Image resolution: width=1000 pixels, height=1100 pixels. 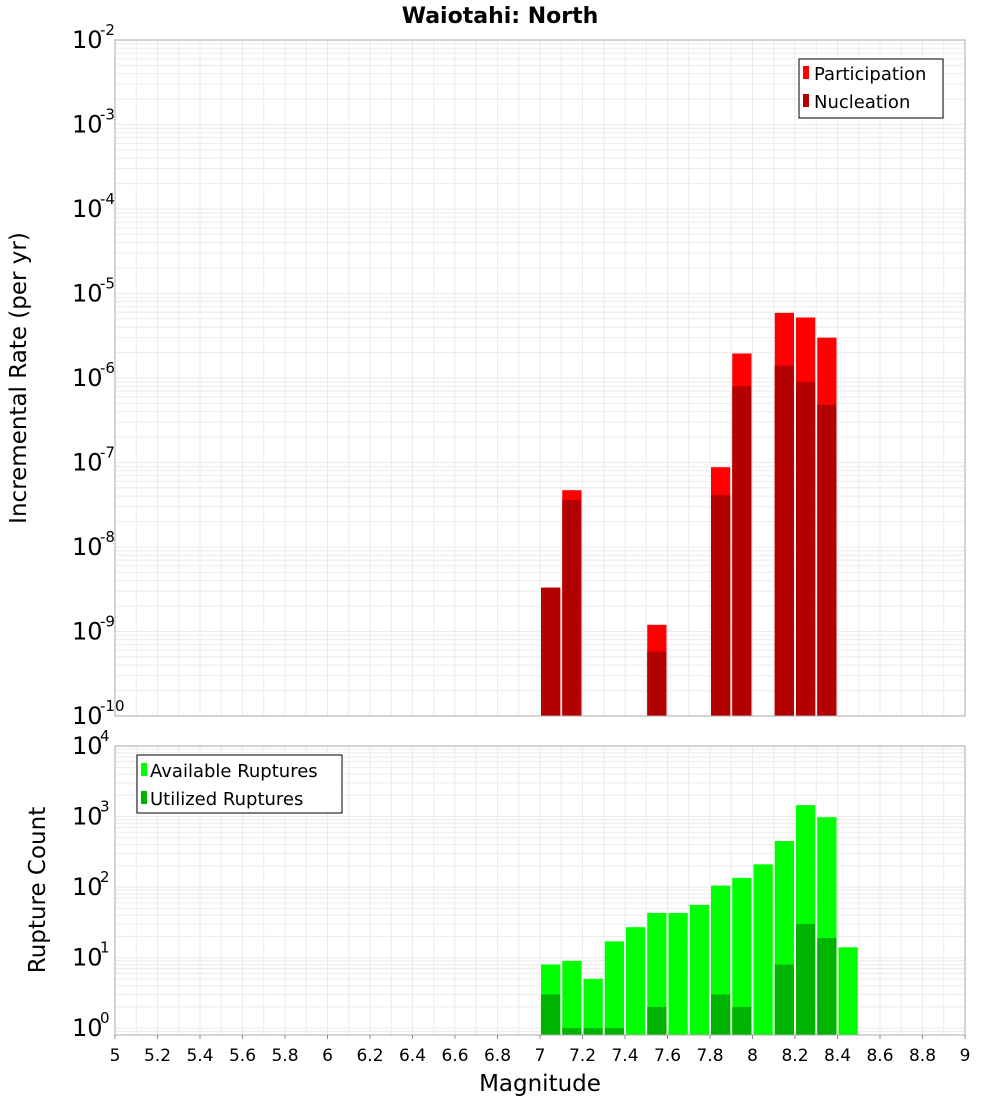 I want to click on x-tick-label: 6.8, so click(x=497, y=1056).